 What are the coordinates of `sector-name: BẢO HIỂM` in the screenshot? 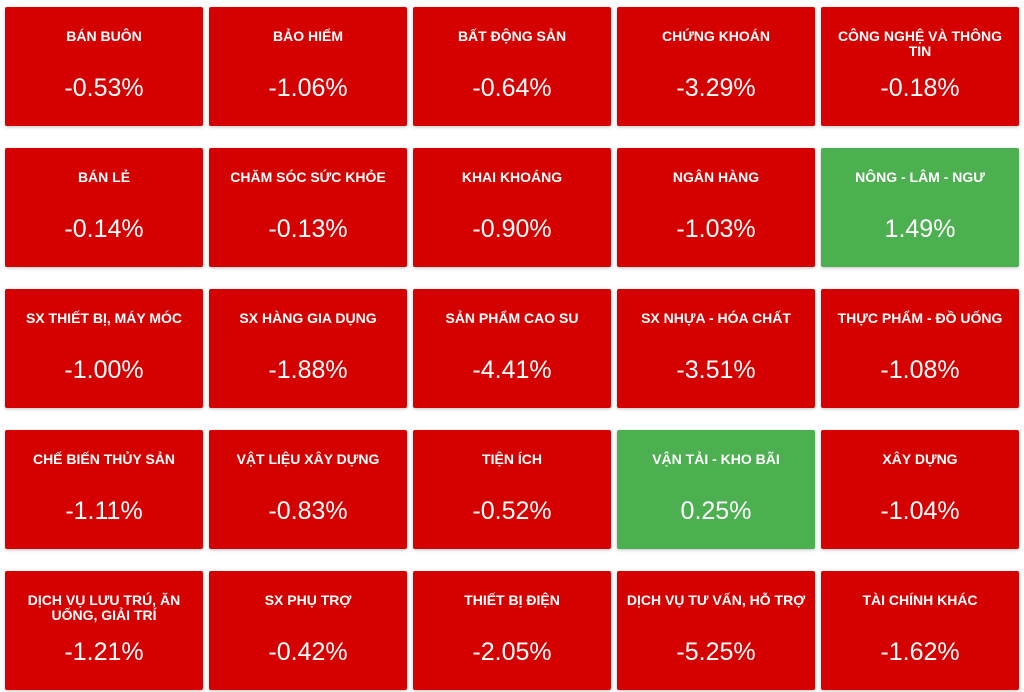 It's located at (308, 36).